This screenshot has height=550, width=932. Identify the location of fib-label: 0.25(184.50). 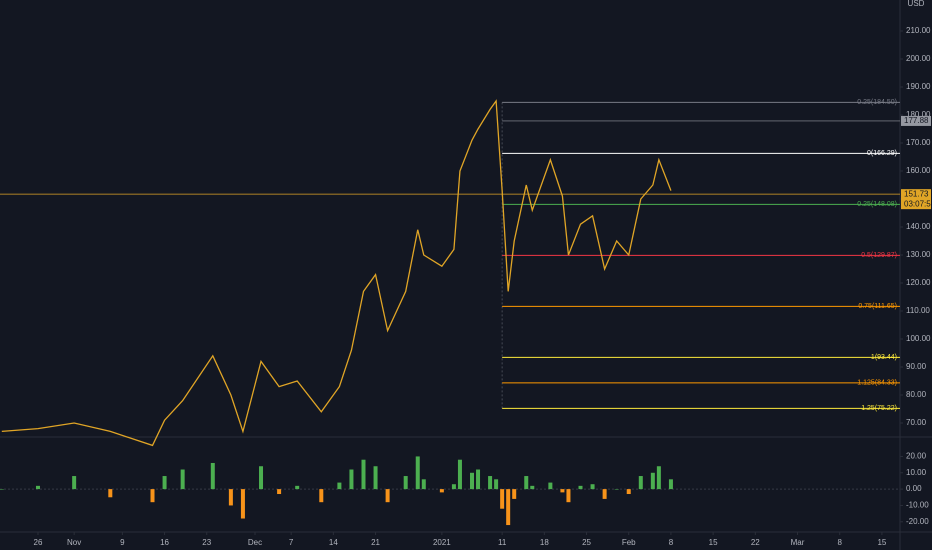
(877, 102).